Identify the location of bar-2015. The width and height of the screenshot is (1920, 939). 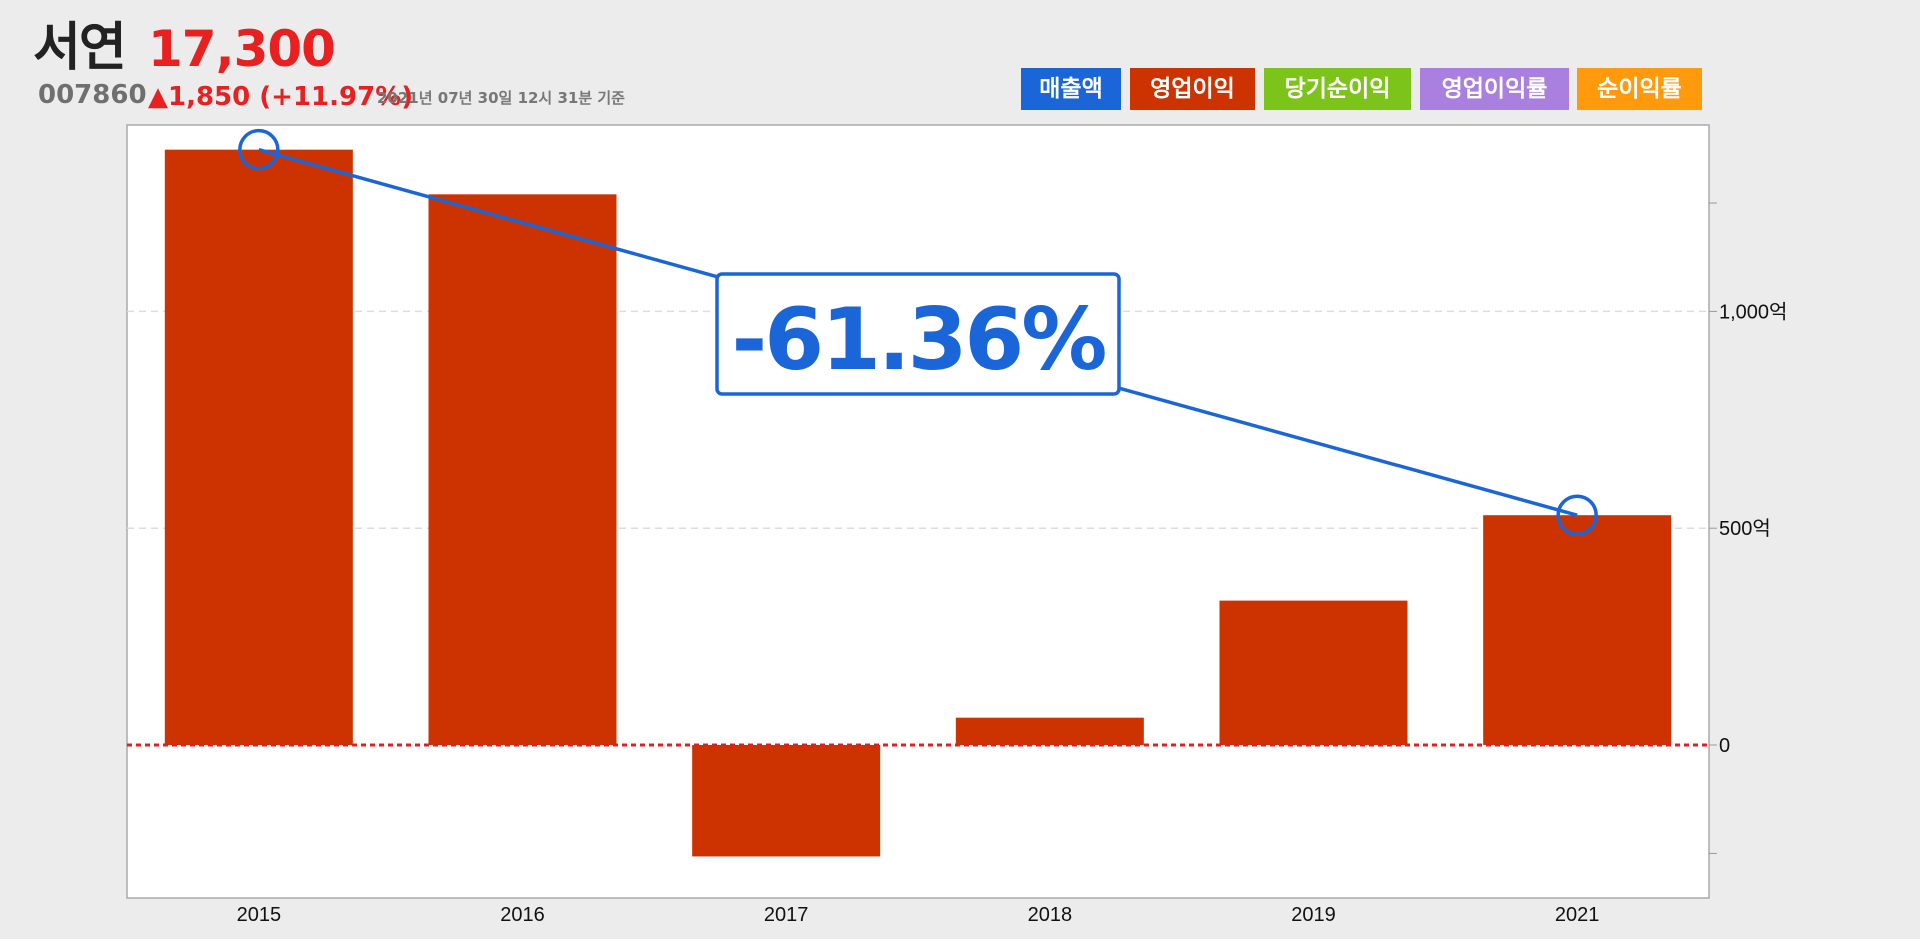
(258, 447).